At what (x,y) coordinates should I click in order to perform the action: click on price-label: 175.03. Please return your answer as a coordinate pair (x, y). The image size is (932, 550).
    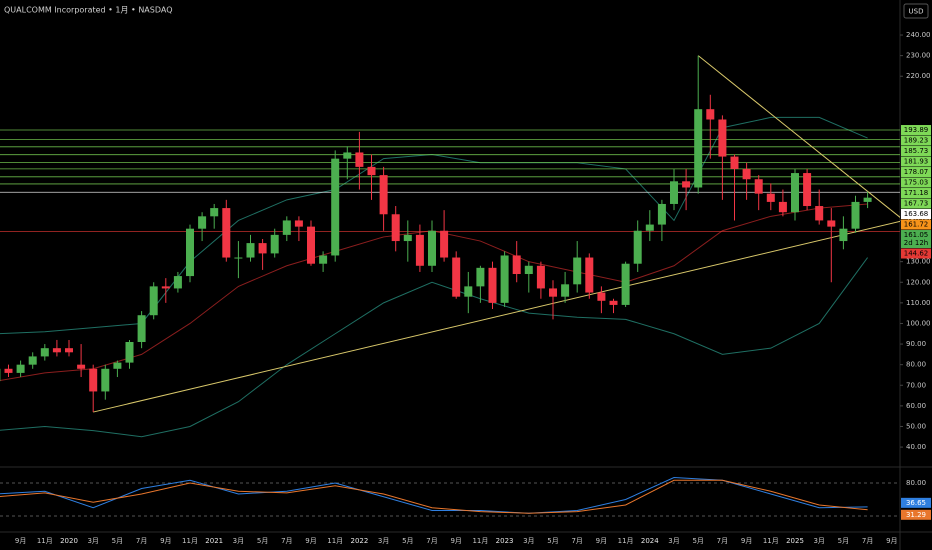
    Looking at the image, I should click on (916, 183).